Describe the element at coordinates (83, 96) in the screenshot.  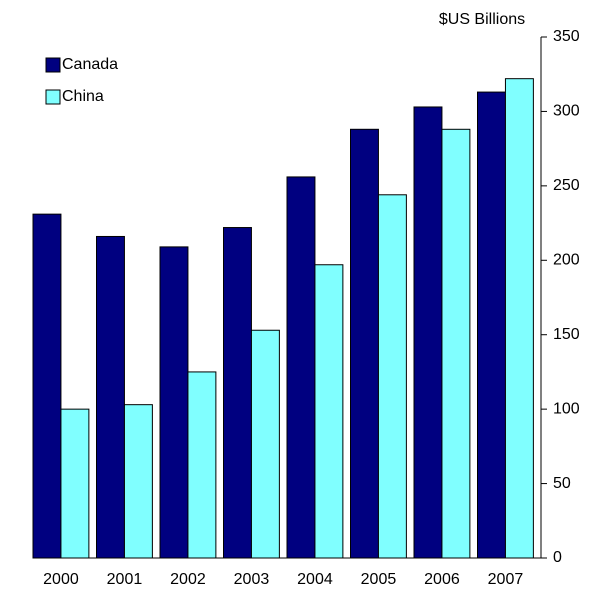
I see `legend-label: China` at that location.